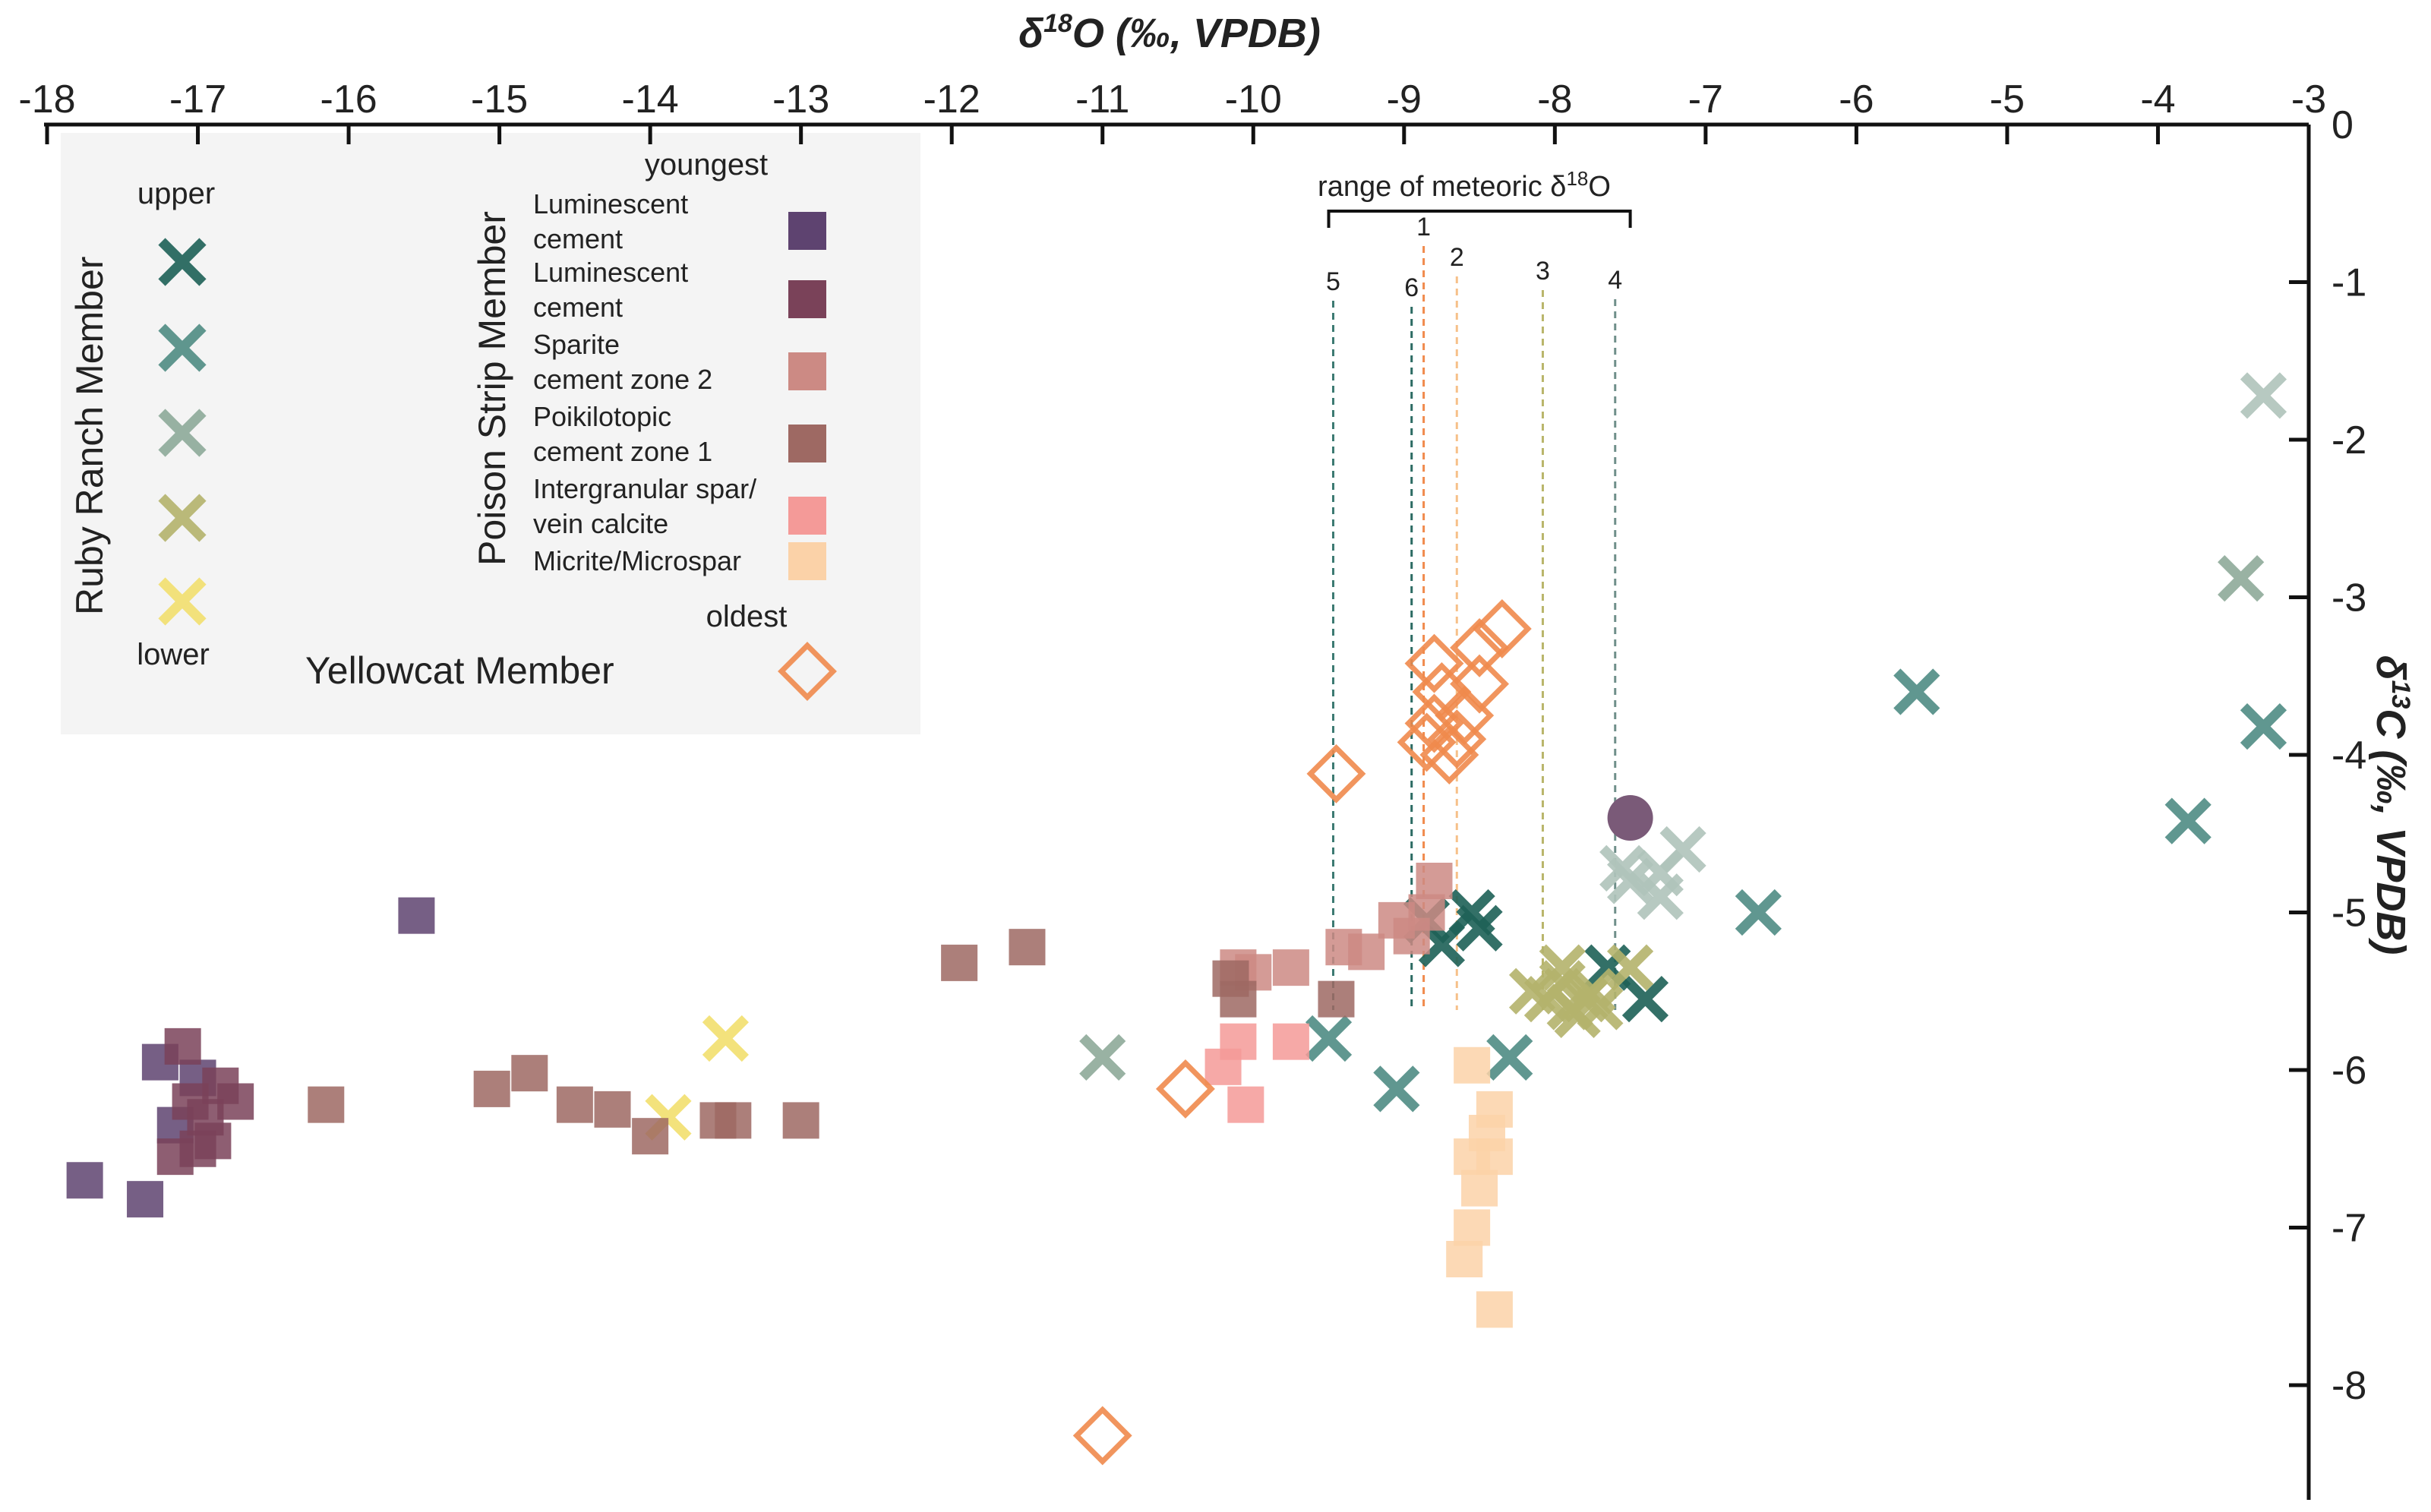 This screenshot has width=2431, height=1512. What do you see at coordinates (1856, 99) in the screenshot?
I see `x-tick-label: -6` at bounding box center [1856, 99].